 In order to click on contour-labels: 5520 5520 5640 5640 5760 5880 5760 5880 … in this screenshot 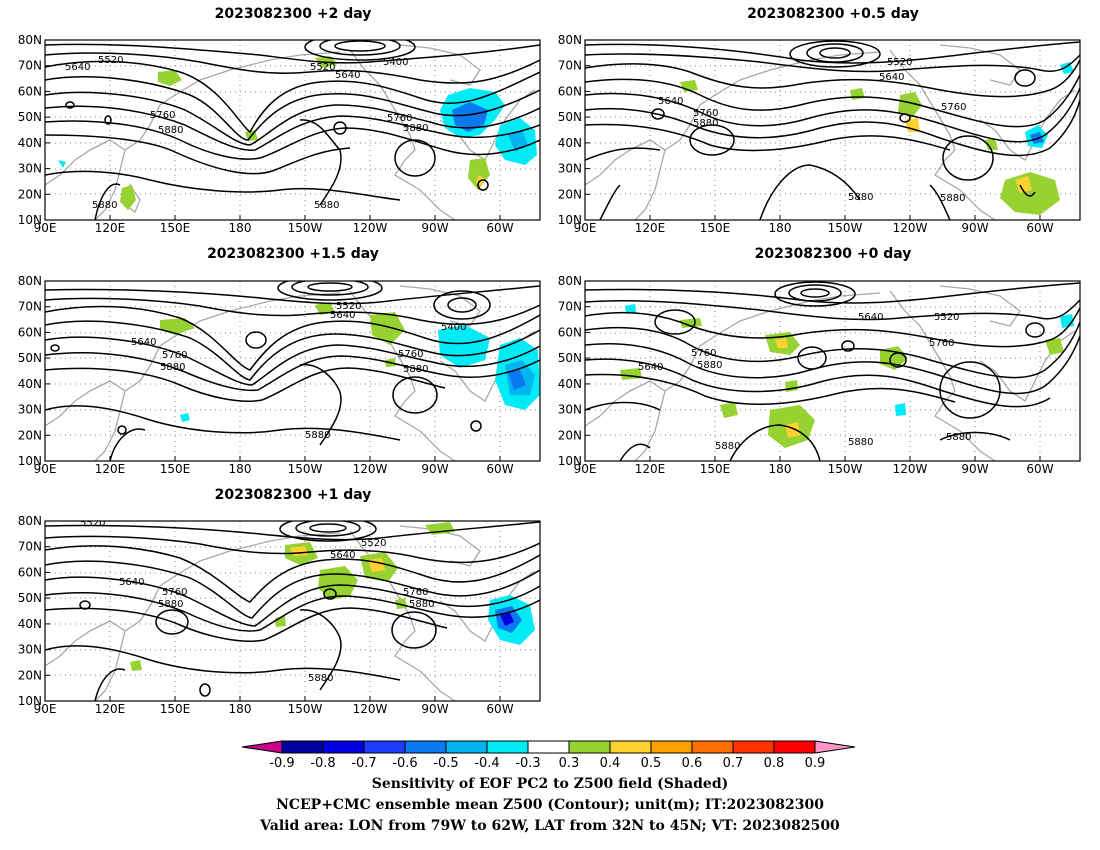, I will do `click(257, 601)`.